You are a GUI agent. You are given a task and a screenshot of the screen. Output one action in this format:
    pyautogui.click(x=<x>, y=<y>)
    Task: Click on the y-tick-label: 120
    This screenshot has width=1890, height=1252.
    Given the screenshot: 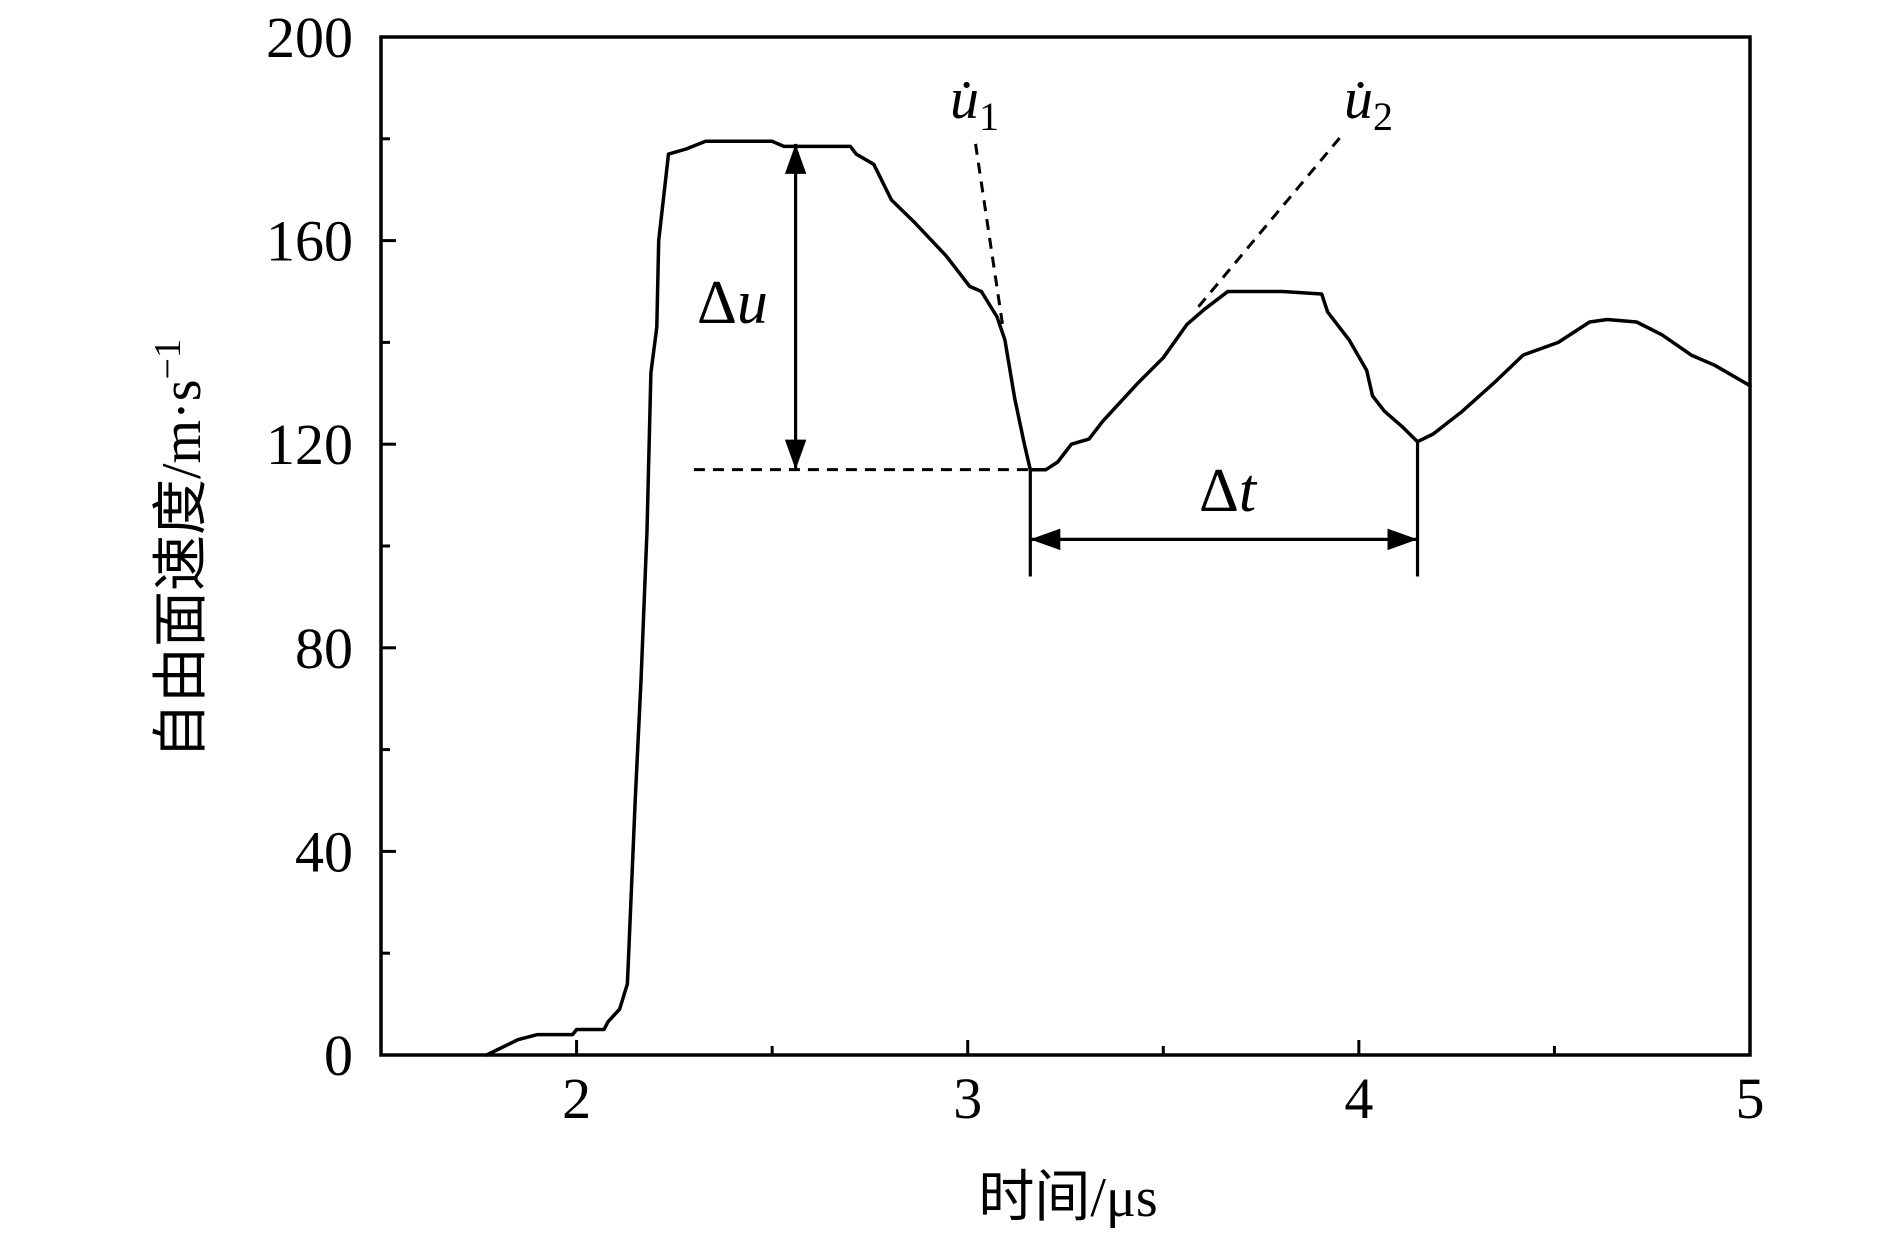 What is the action you would take?
    pyautogui.click(x=309, y=444)
    